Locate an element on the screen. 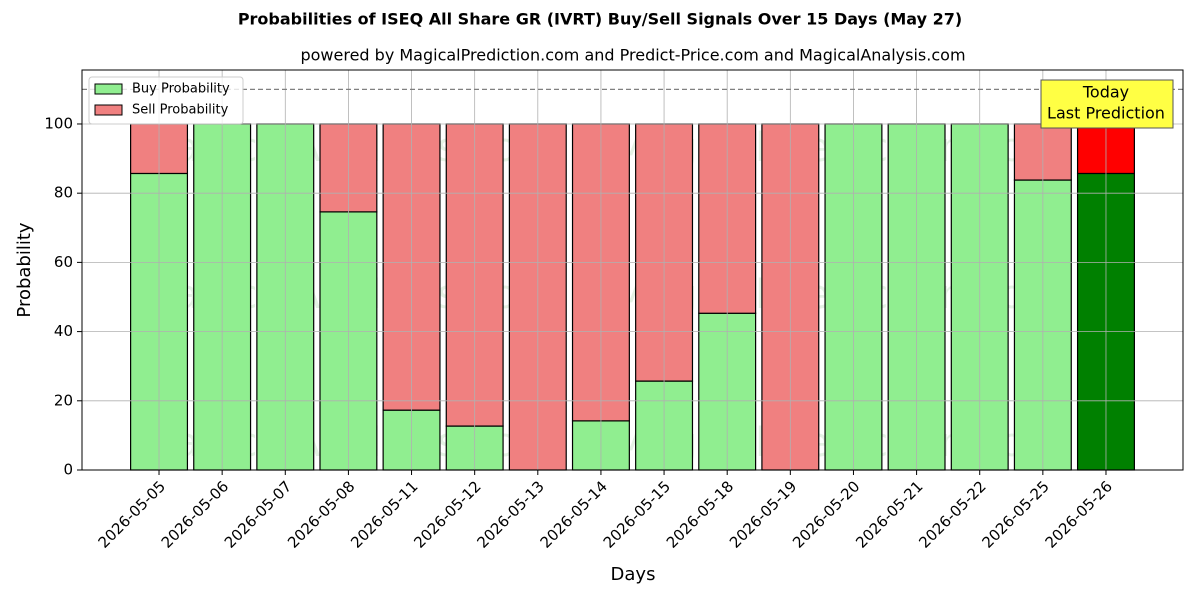 The width and height of the screenshot is (1200, 600). x-tick-label: 2026-05-18 is located at coordinates (700, 514).